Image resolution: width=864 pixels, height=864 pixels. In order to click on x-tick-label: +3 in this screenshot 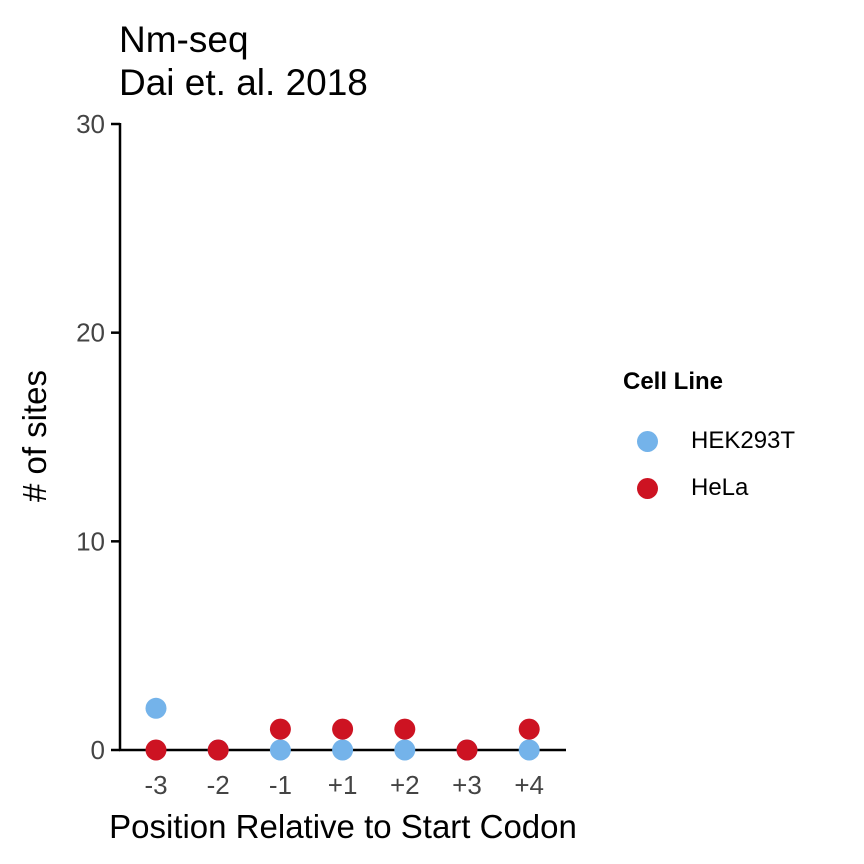, I will do `click(467, 785)`.